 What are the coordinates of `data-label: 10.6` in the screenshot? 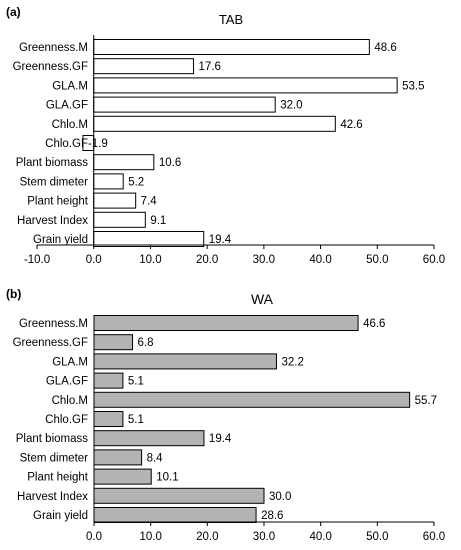 It's located at (170, 163).